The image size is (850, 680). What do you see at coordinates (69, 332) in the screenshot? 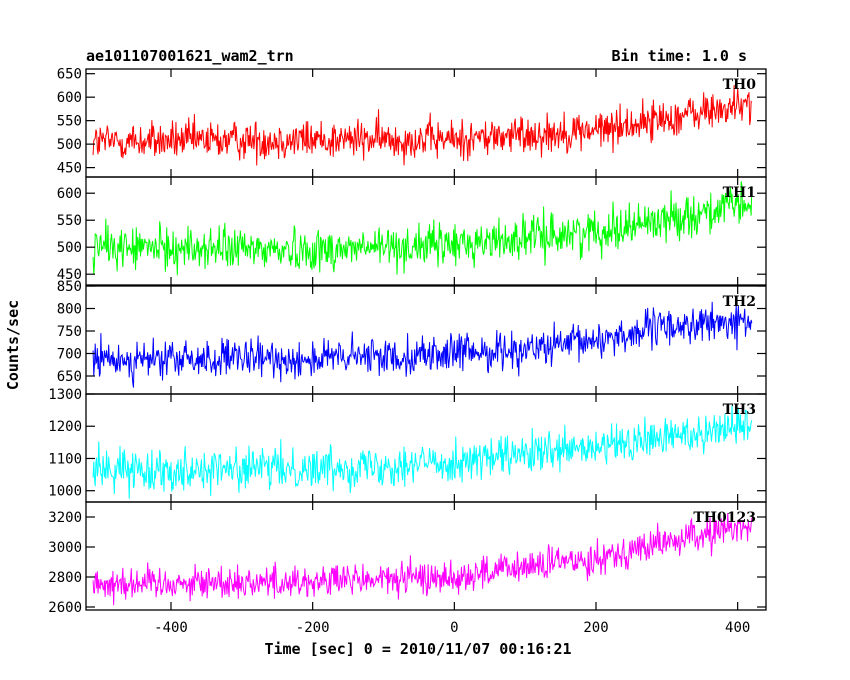
I see `y-tick-label: 750` at bounding box center [69, 332].